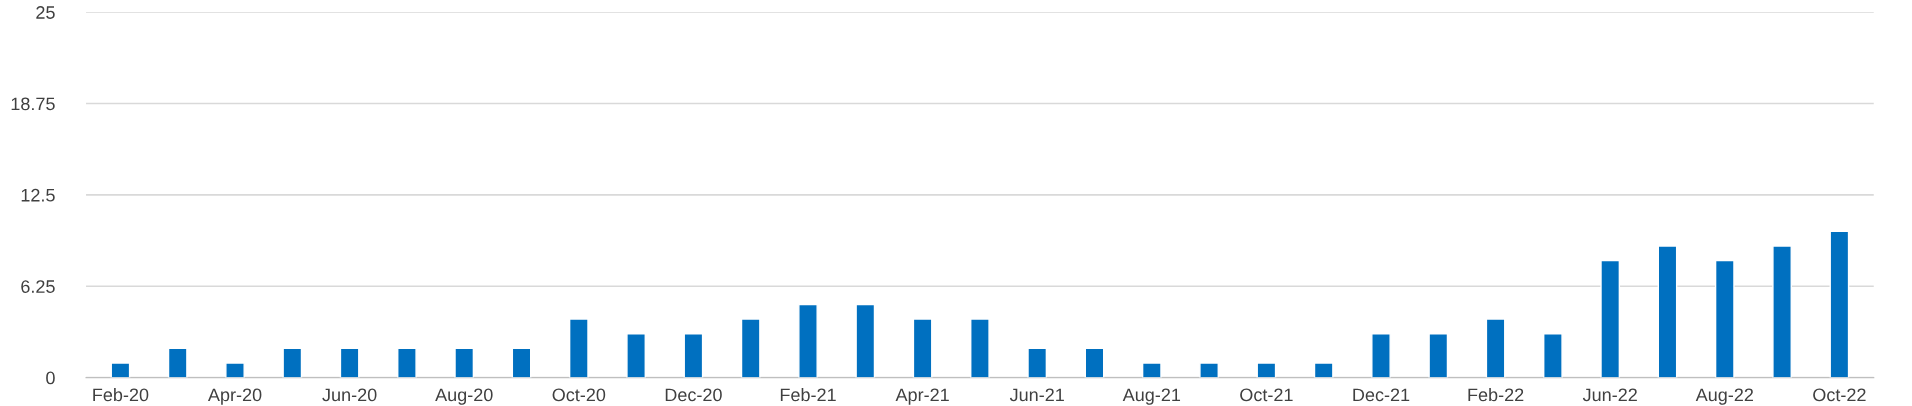 This screenshot has width=1912, height=406. Describe the element at coordinates (33, 104) in the screenshot. I see `y-tick-label: 18.75` at that location.